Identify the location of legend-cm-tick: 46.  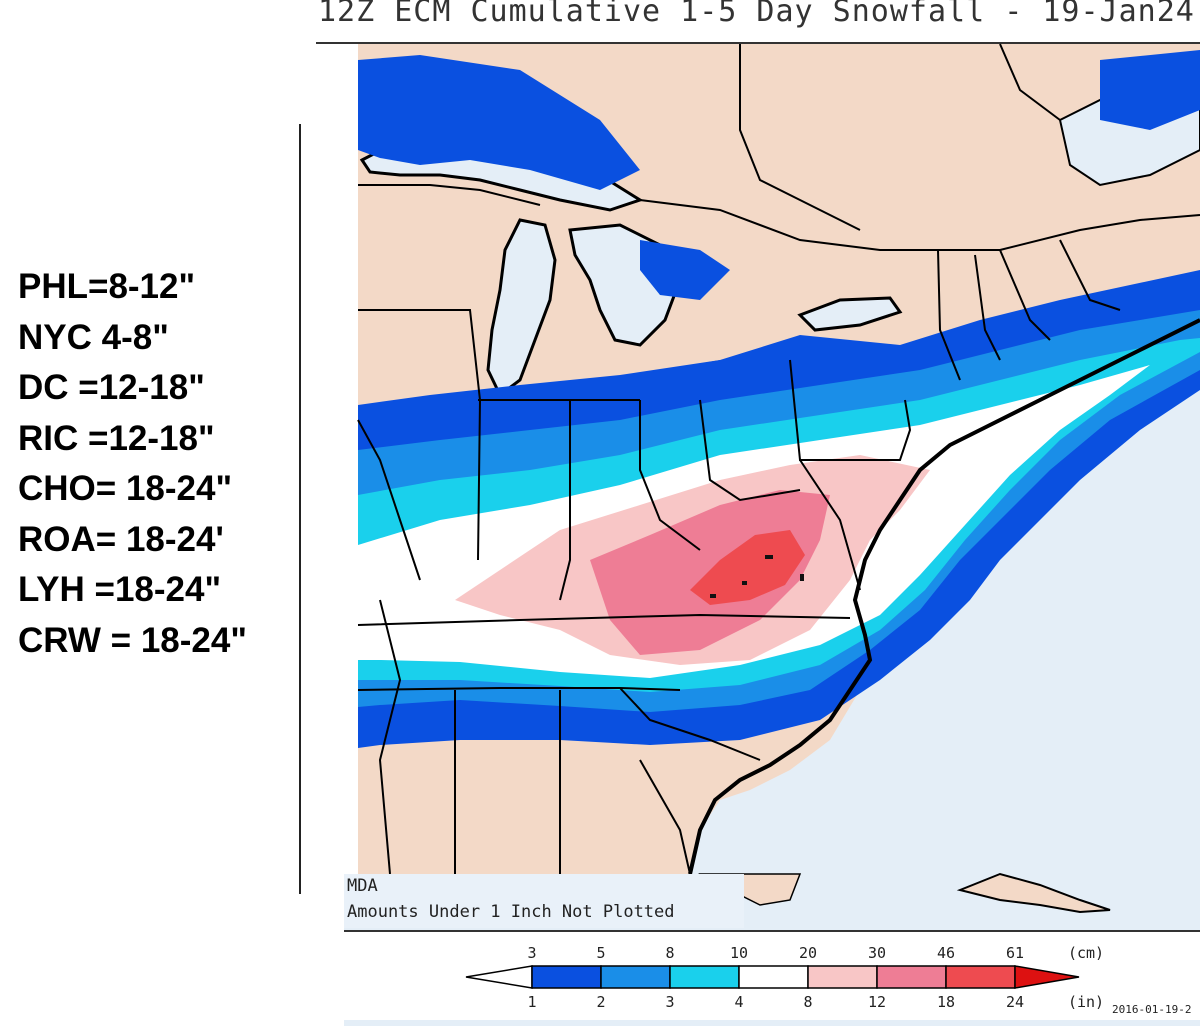
(946, 953).